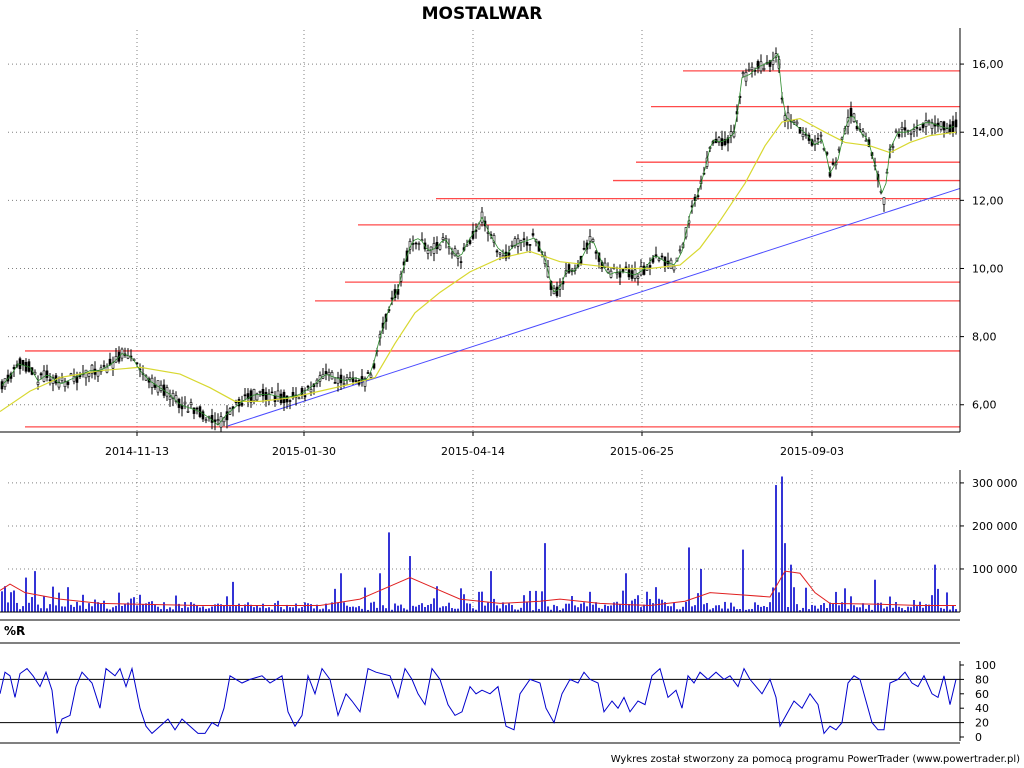 The width and height of the screenshot is (1024, 768). I want to click on williams-r-tick-label: 60, so click(982, 694).